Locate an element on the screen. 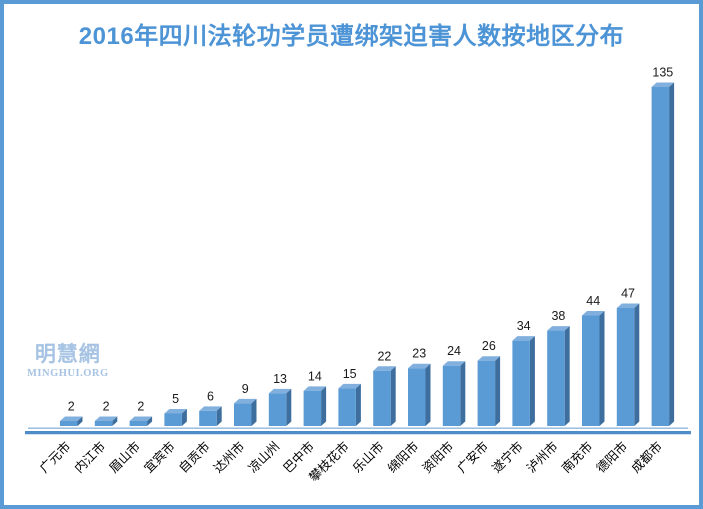 Image resolution: width=703 pixels, height=509 pixels. x-axis-label: 自贡市 is located at coordinates (194, 457).